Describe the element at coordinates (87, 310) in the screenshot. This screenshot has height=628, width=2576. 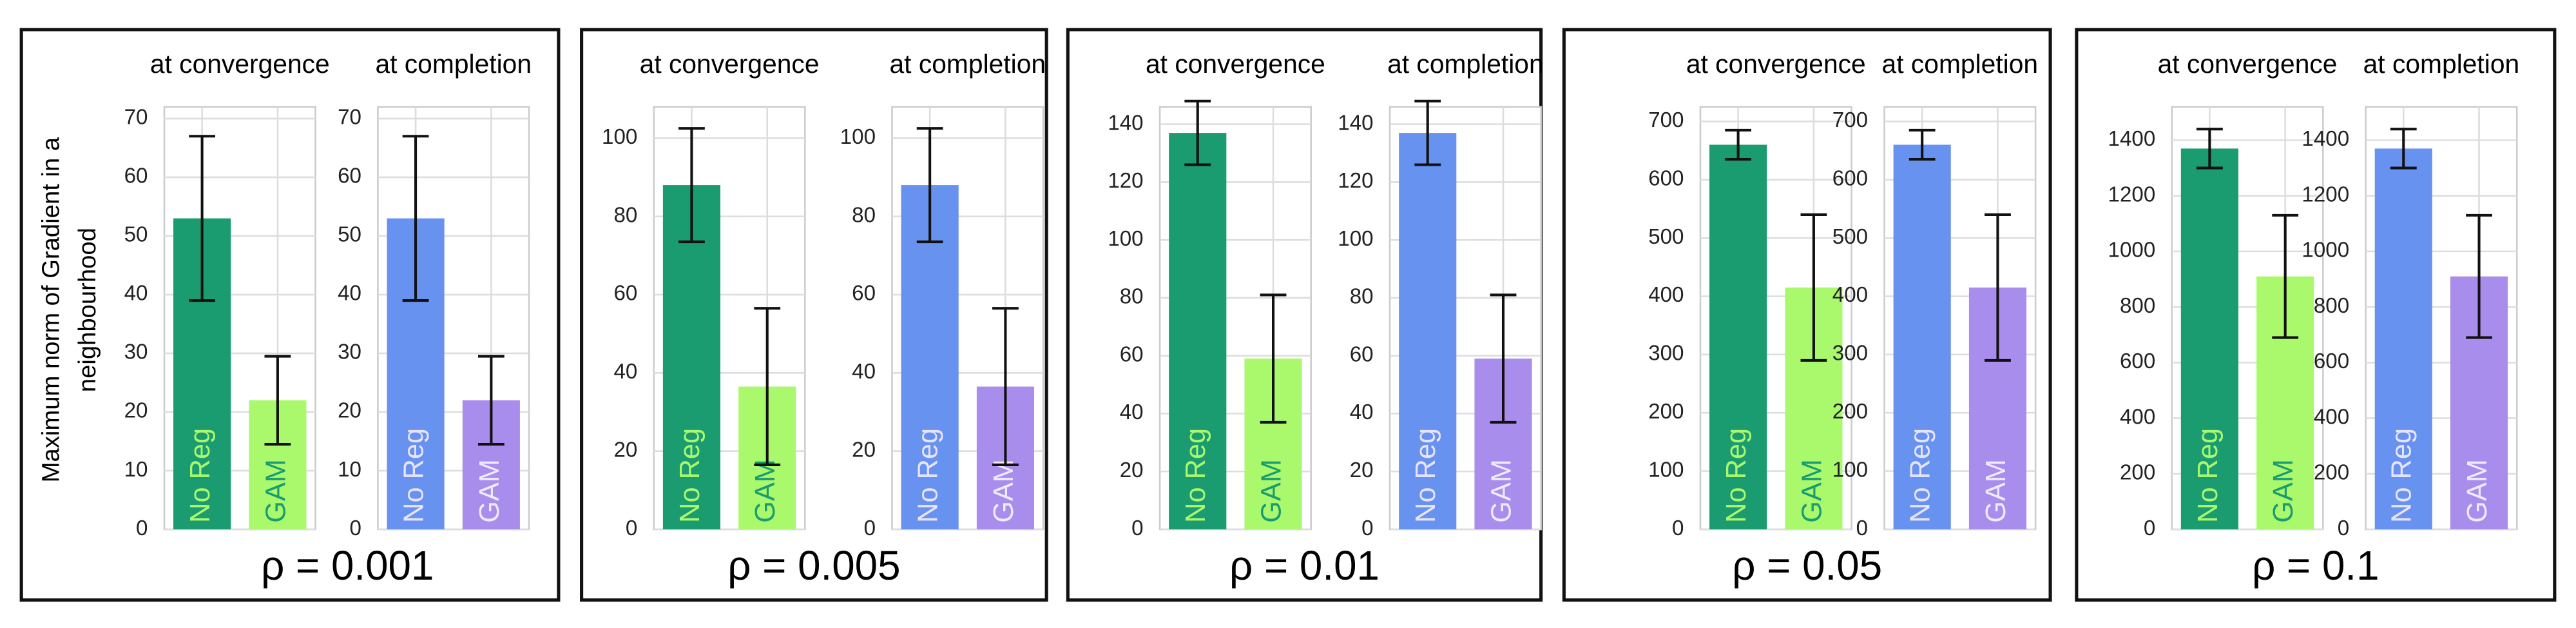
I see `y-axis-label: neighbourhood` at that location.